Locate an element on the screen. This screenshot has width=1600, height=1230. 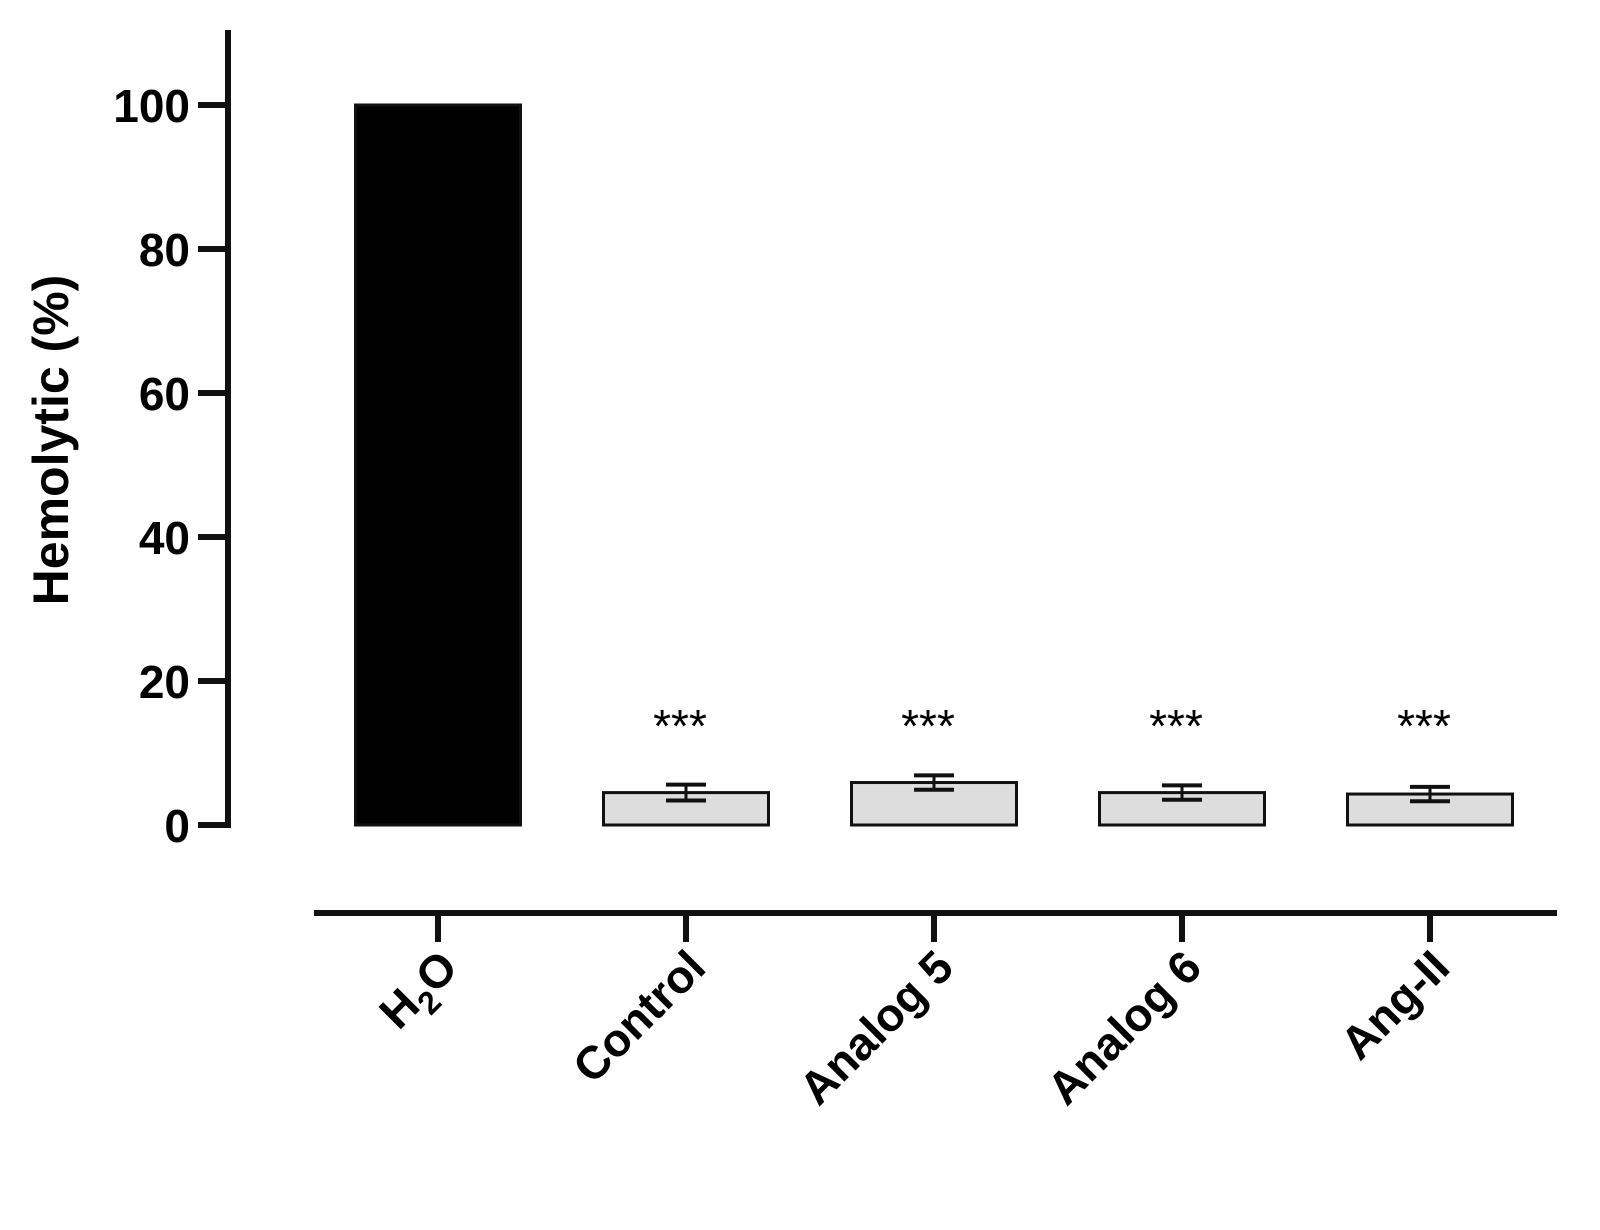
y-axis: 0 20 40 60 80 100 is located at coordinates (172, 441).